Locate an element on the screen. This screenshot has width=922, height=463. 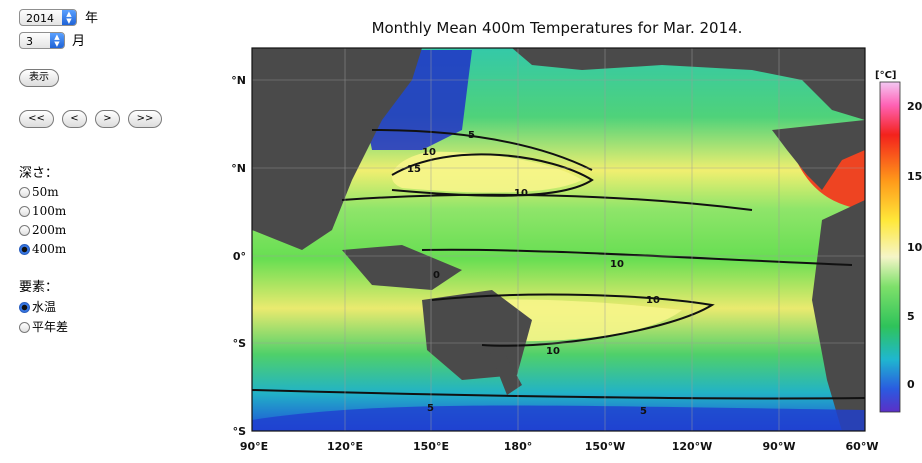
x-tick-label: 90°W is located at coordinates (779, 446).